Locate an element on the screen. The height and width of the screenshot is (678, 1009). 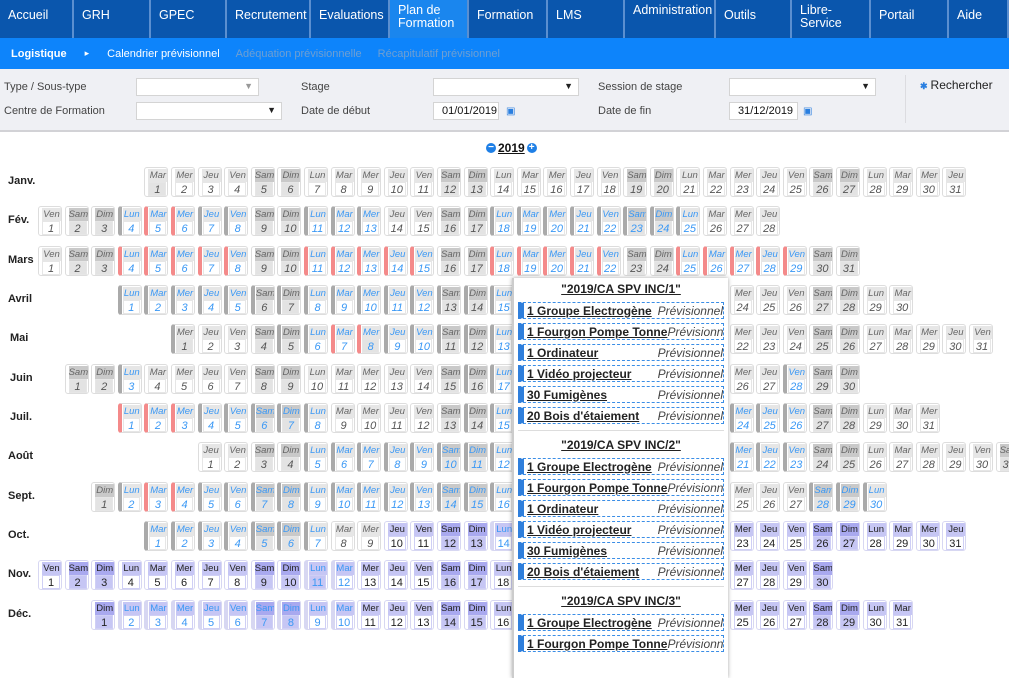
day-cell: Mer 5 is located at coordinates (183, 379).